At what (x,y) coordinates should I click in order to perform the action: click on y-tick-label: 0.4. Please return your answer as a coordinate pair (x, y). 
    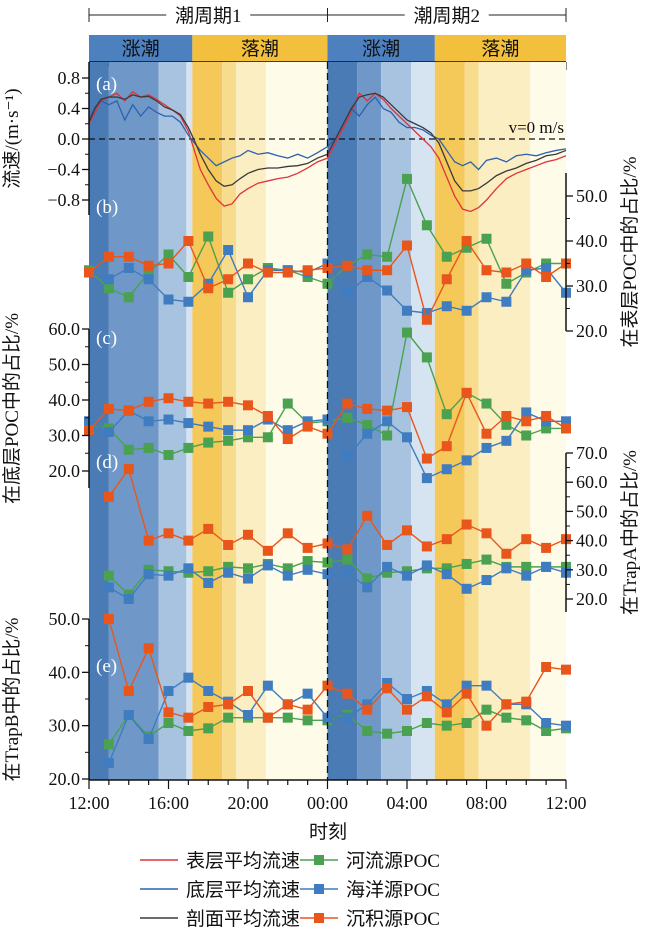
    Looking at the image, I should click on (69, 109).